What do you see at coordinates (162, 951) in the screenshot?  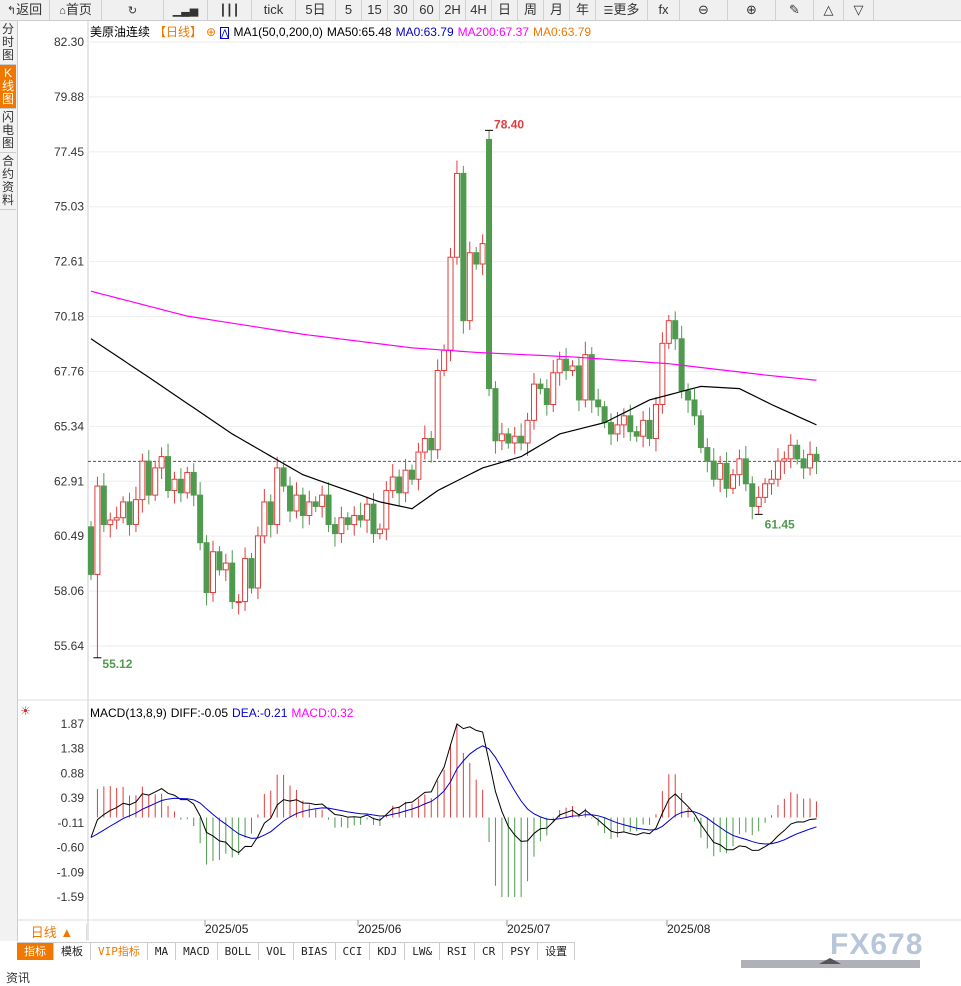 I see `indicator-tab: MA` at bounding box center [162, 951].